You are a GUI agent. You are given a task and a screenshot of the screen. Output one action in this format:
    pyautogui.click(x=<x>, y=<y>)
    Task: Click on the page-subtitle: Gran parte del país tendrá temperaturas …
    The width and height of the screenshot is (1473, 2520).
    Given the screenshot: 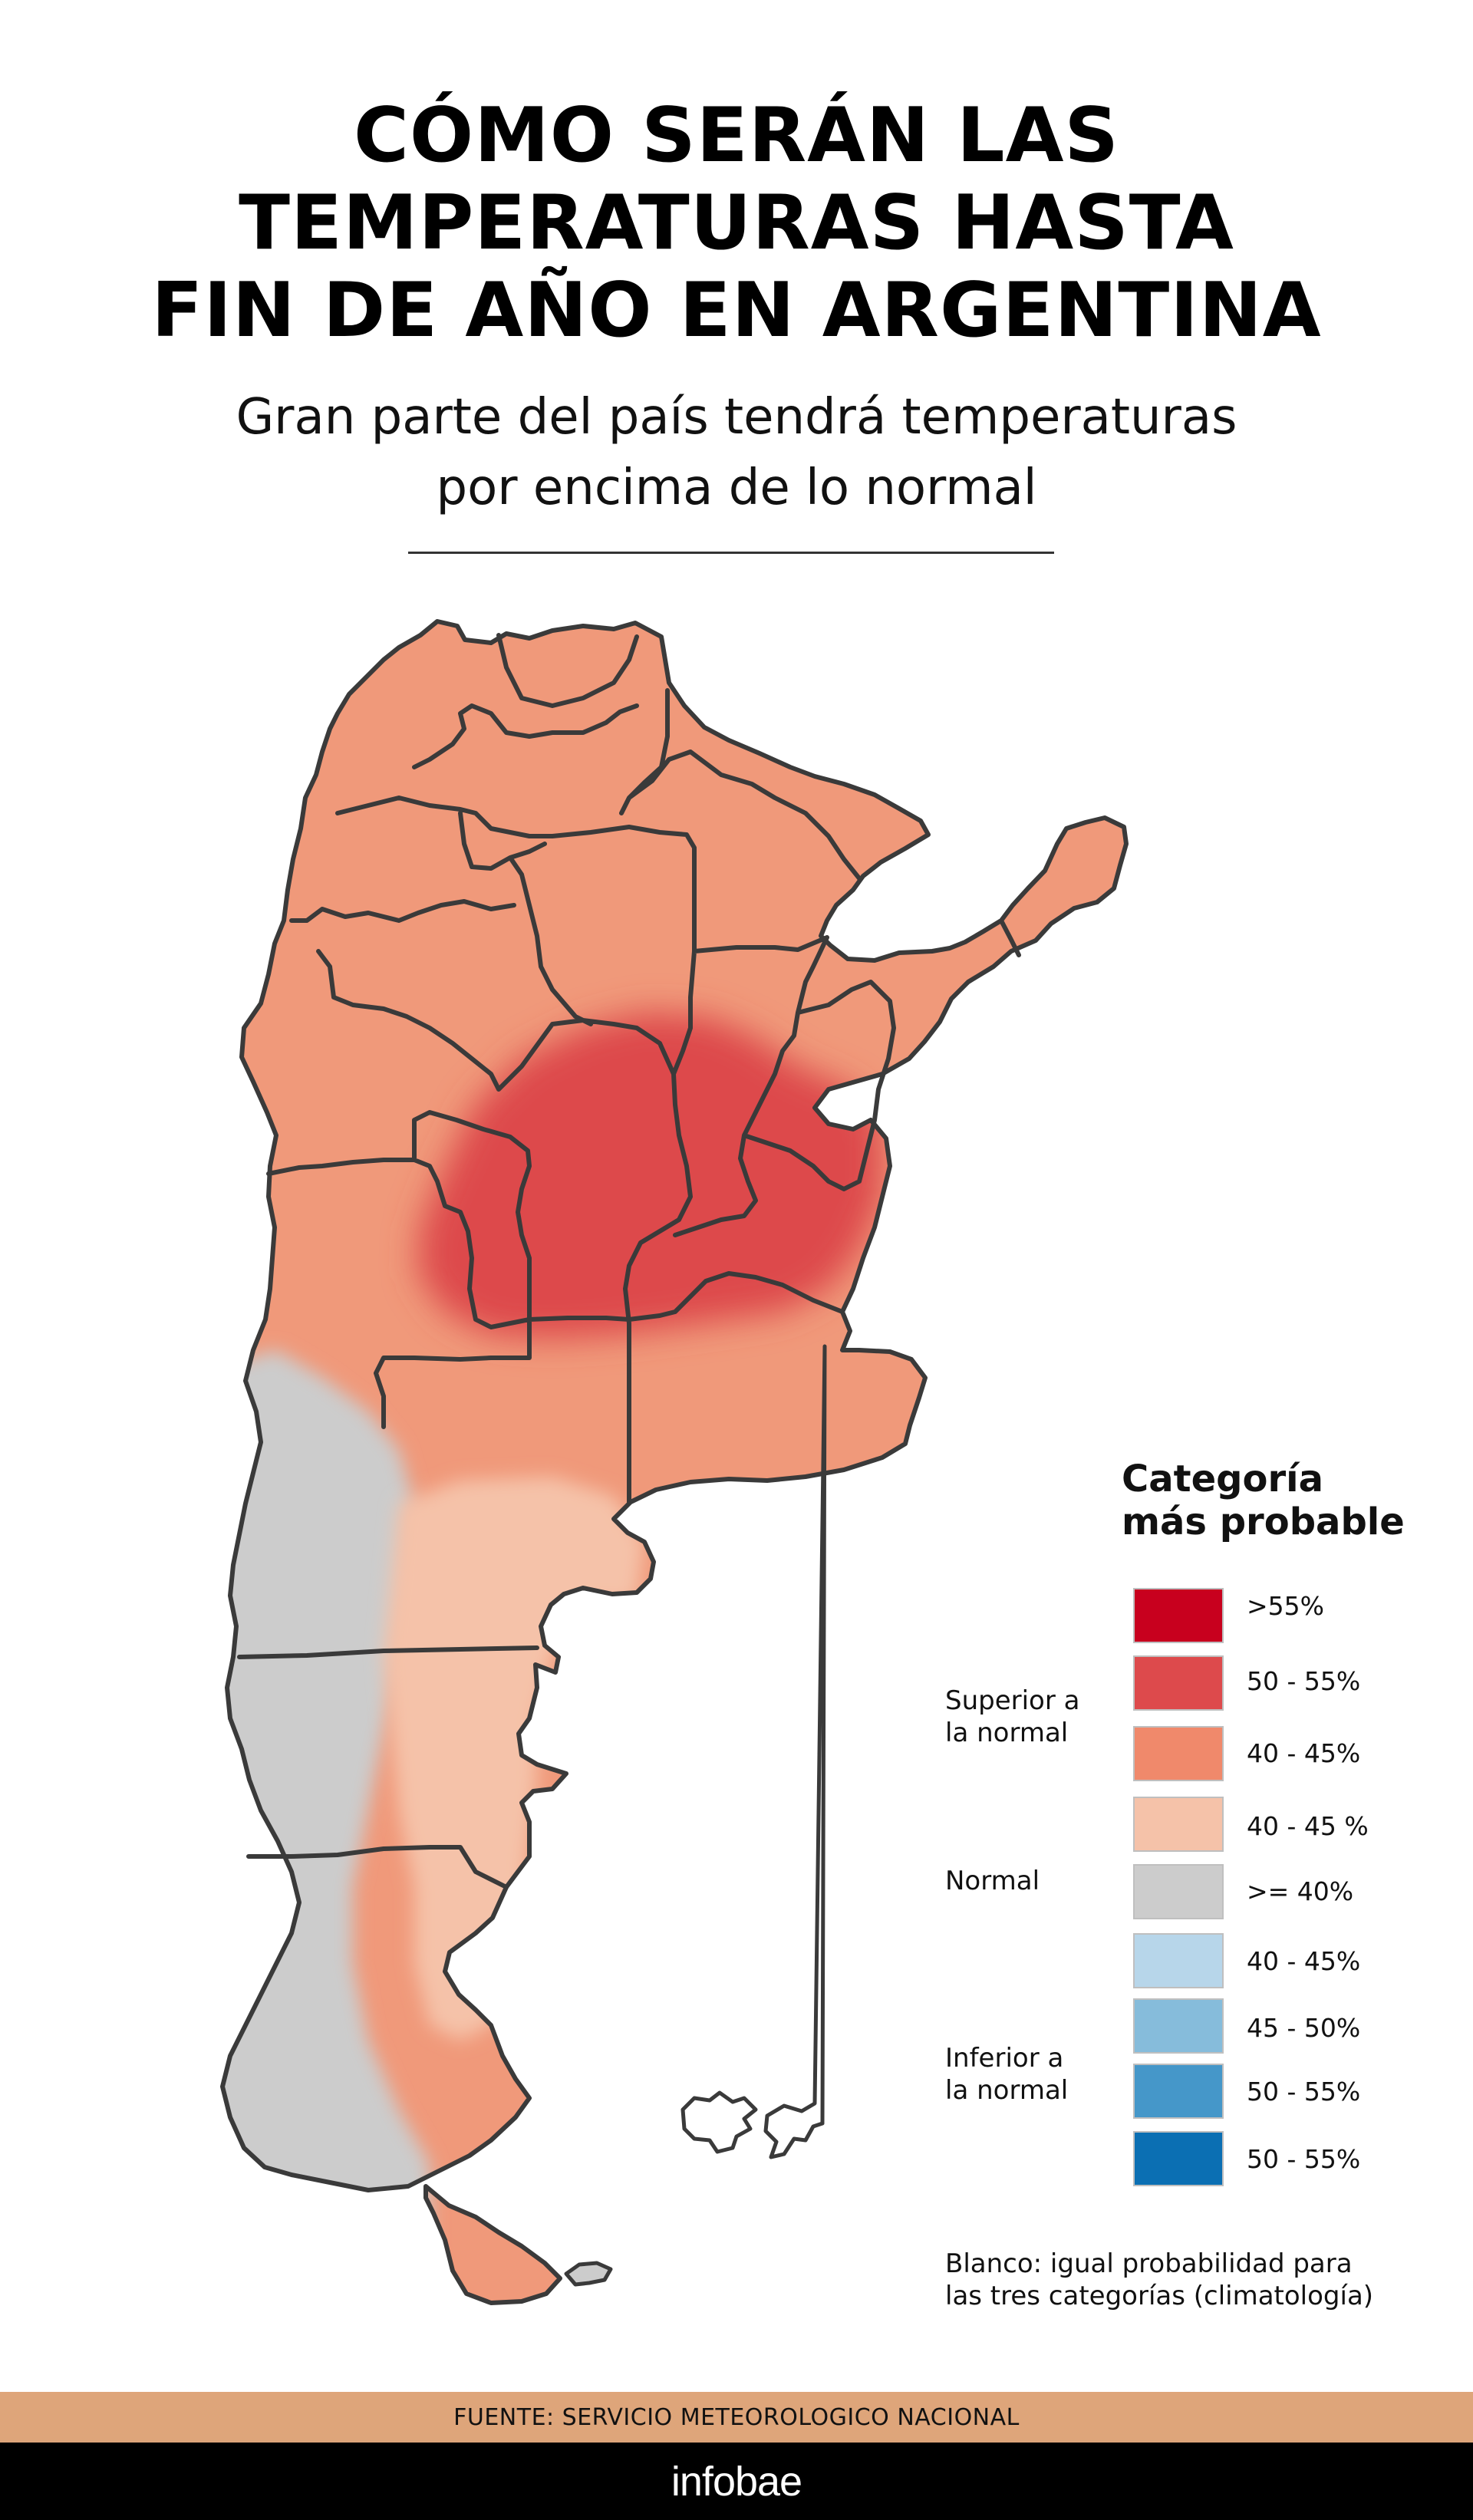 What is the action you would take?
    pyautogui.click(x=736, y=452)
    